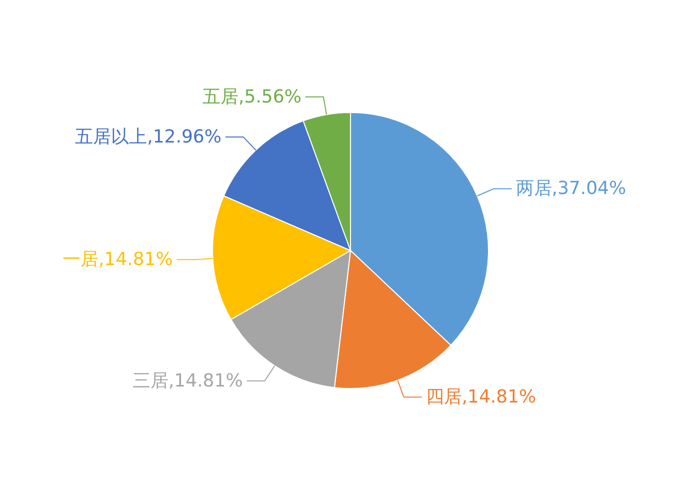 This screenshot has height=500, width=700. What do you see at coordinates (534, 189) in the screenshot?
I see `slice-label: 两居` at bounding box center [534, 189].